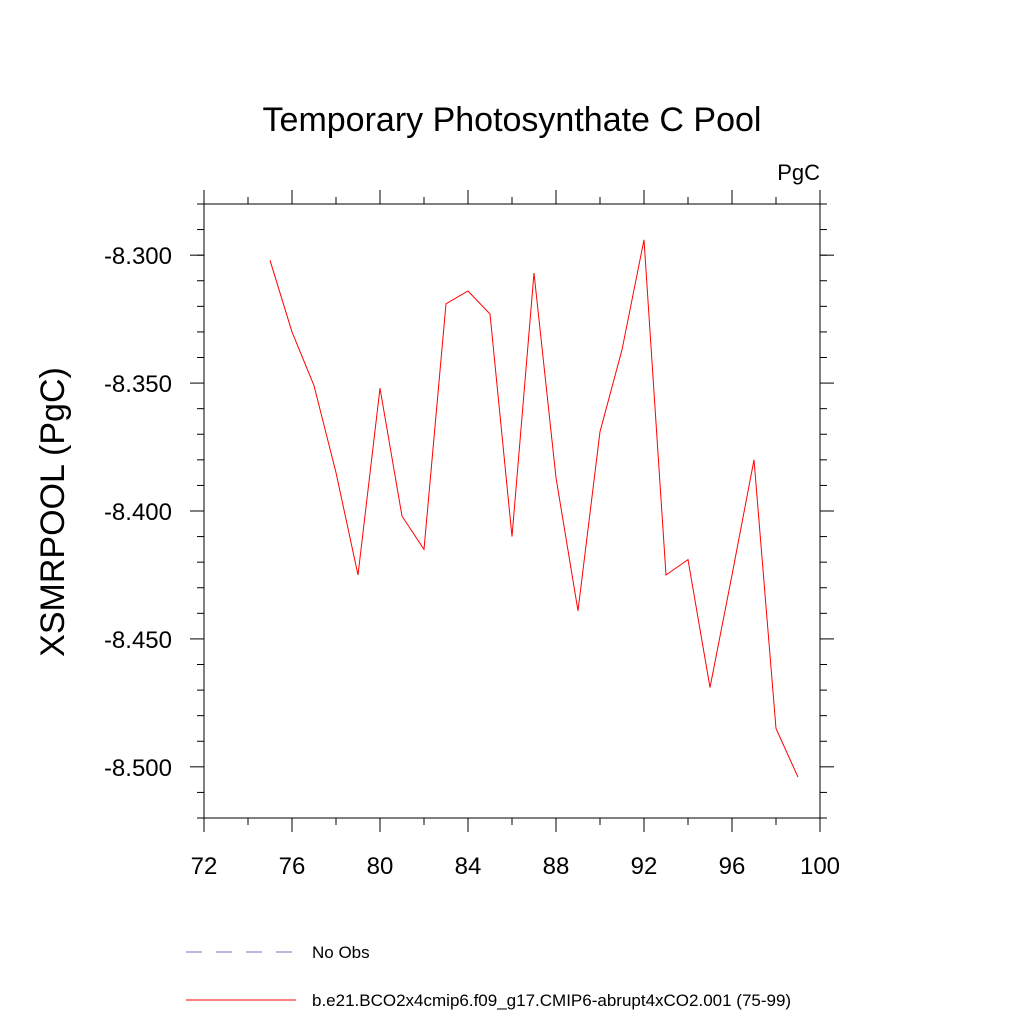  I want to click on x-tick-label: 72, so click(204, 866).